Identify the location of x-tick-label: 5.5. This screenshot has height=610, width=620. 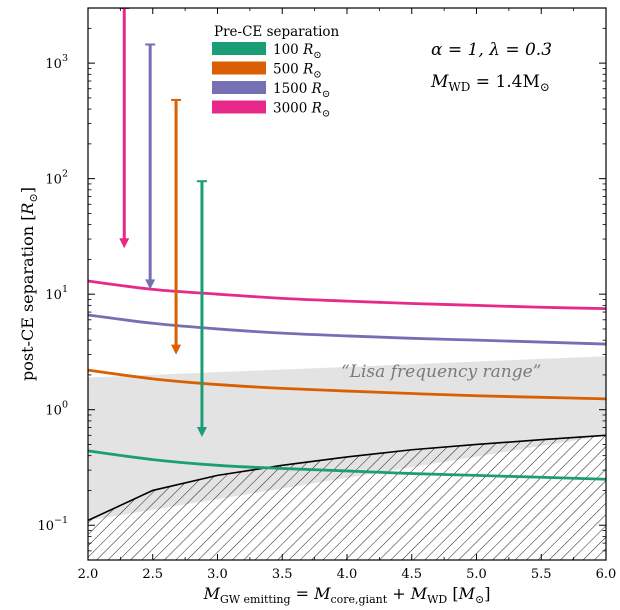
(541, 574).